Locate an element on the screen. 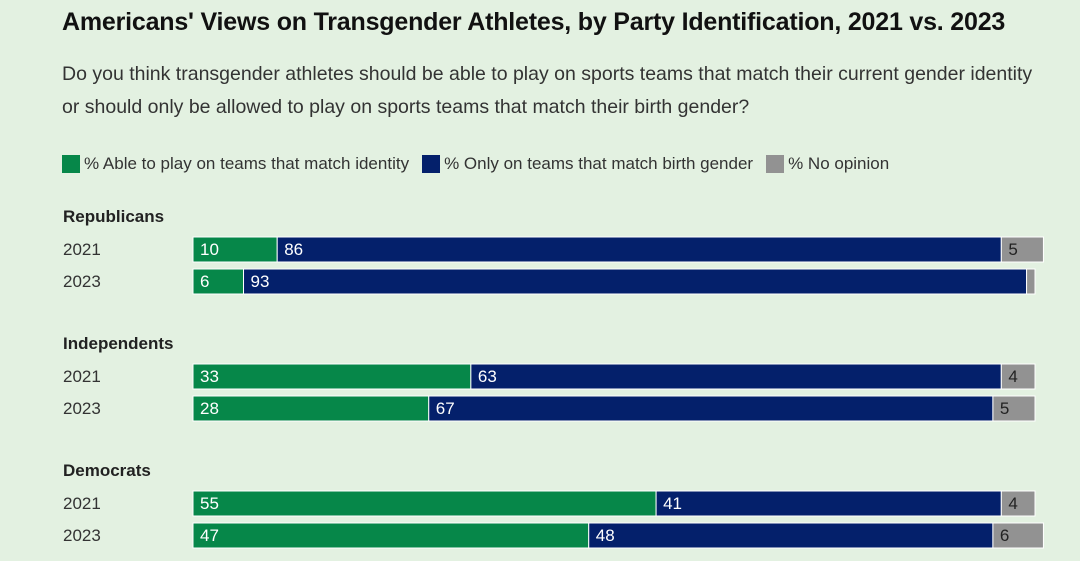  data-label-birth-gender: 48 is located at coordinates (605, 535).